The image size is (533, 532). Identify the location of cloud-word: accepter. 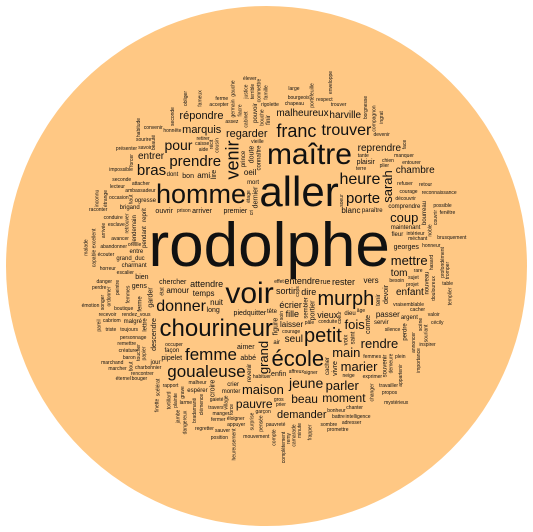
(219, 104).